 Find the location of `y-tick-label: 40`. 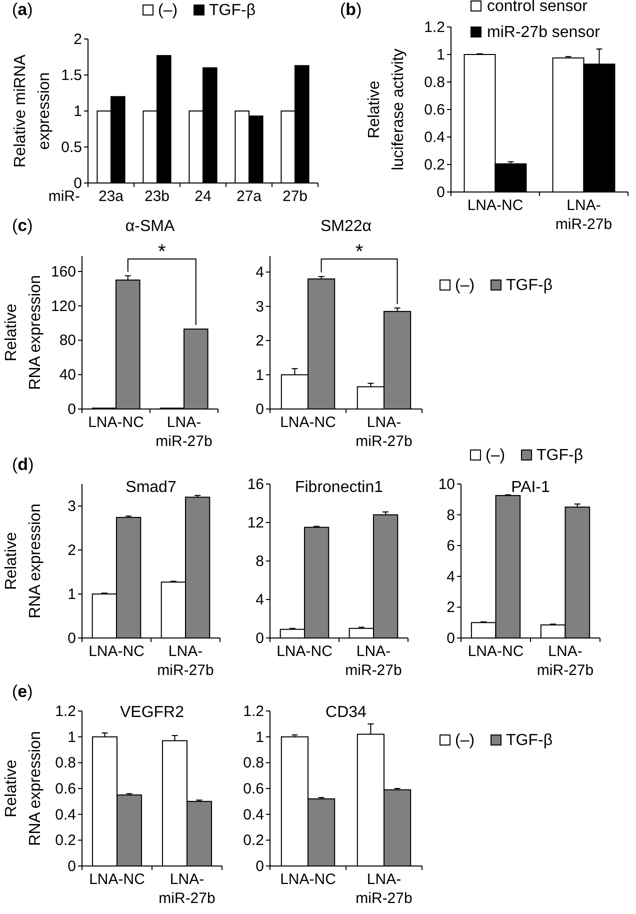

y-tick-label: 40 is located at coordinates (67, 375).